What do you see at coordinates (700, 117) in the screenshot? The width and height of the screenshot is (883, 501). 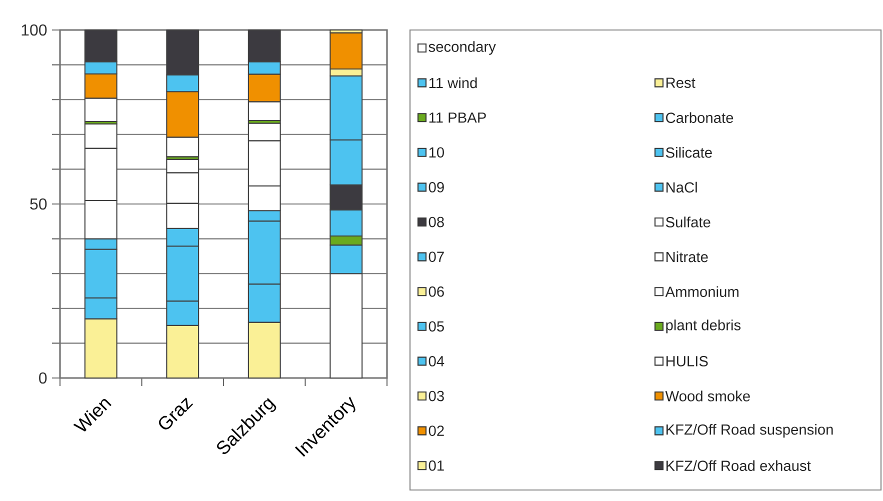 I see `legend-label: Carbonate` at bounding box center [700, 117].